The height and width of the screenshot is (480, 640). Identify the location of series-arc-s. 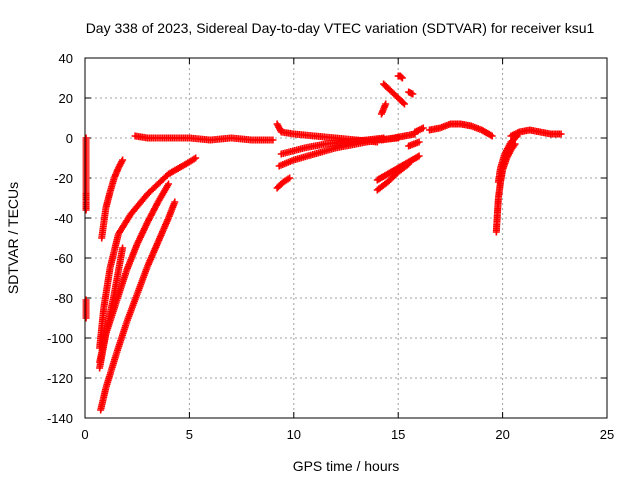
(414, 144).